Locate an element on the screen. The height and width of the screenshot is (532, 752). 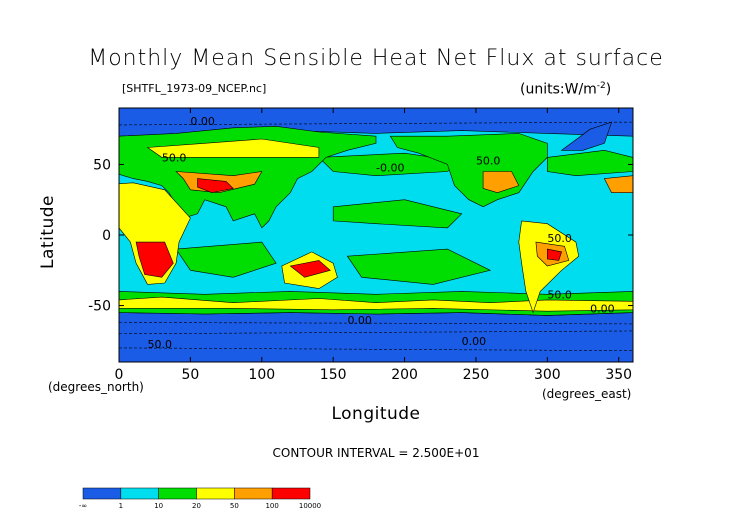
y-tick-label: -50 is located at coordinates (99, 307).